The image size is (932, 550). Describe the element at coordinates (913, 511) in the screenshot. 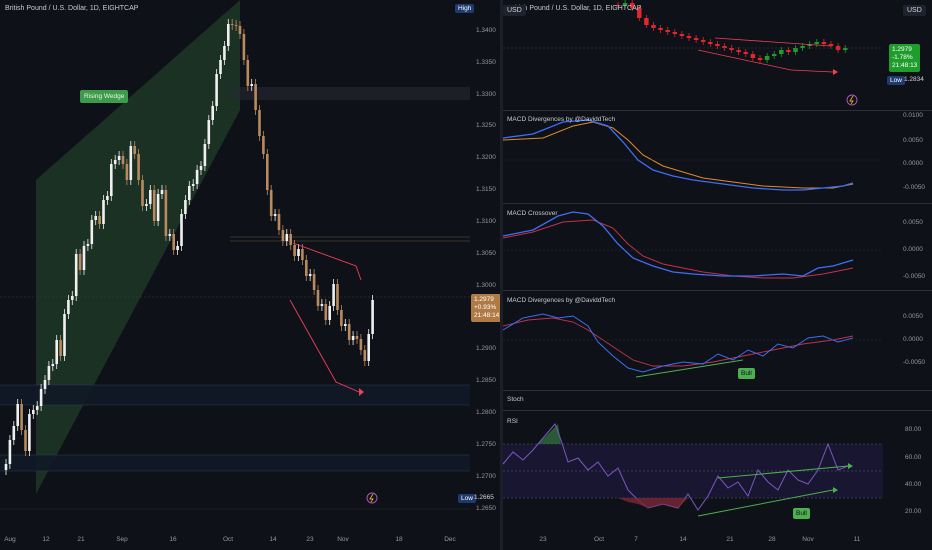

I see `y-tick: 20.00` at that location.